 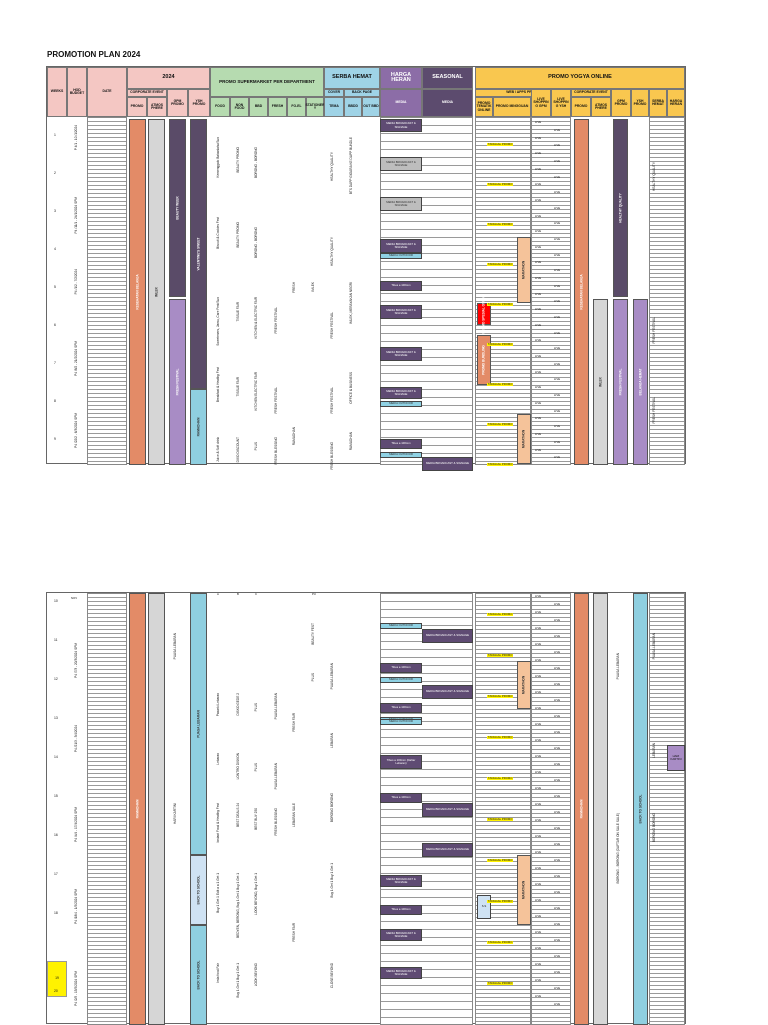 I want to click on online-healthy-label: HEALTHY QUALITY, so click(x=654, y=176).